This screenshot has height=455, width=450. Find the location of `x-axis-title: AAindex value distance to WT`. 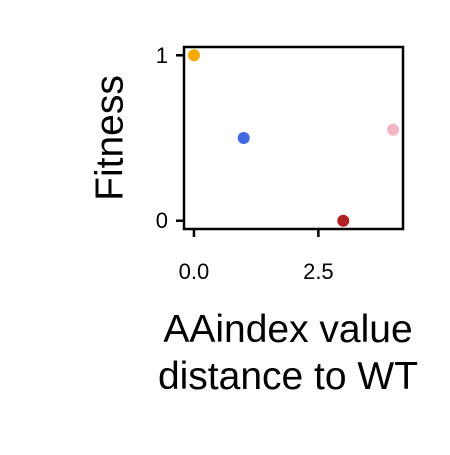

x-axis-title: AAindex value distance to WT is located at coordinates (288, 353).